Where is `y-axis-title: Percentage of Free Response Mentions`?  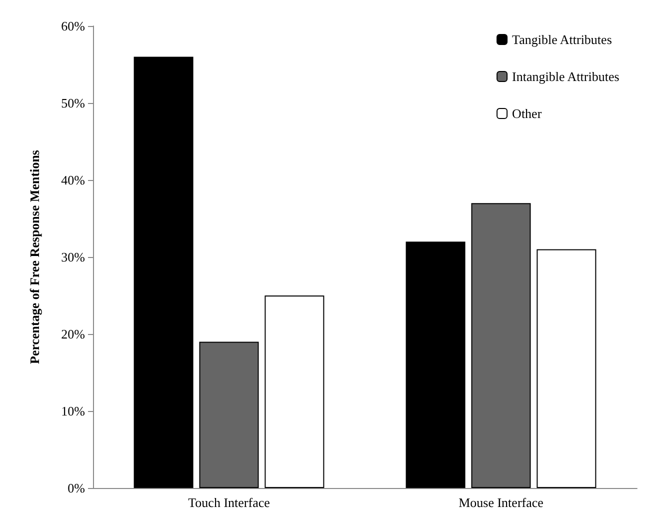
y-axis-title: Percentage of Free Response Mentions is located at coordinates (34, 257).